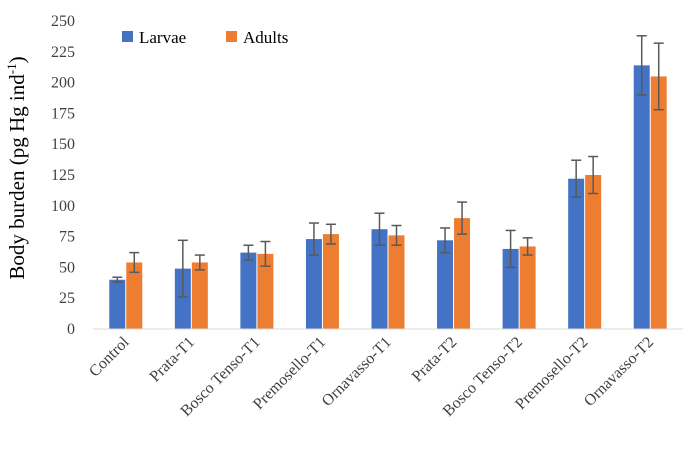 Image resolution: width=687 pixels, height=454 pixels. Describe the element at coordinates (162, 37) in the screenshot. I see `legend-label: Larvae` at that location.